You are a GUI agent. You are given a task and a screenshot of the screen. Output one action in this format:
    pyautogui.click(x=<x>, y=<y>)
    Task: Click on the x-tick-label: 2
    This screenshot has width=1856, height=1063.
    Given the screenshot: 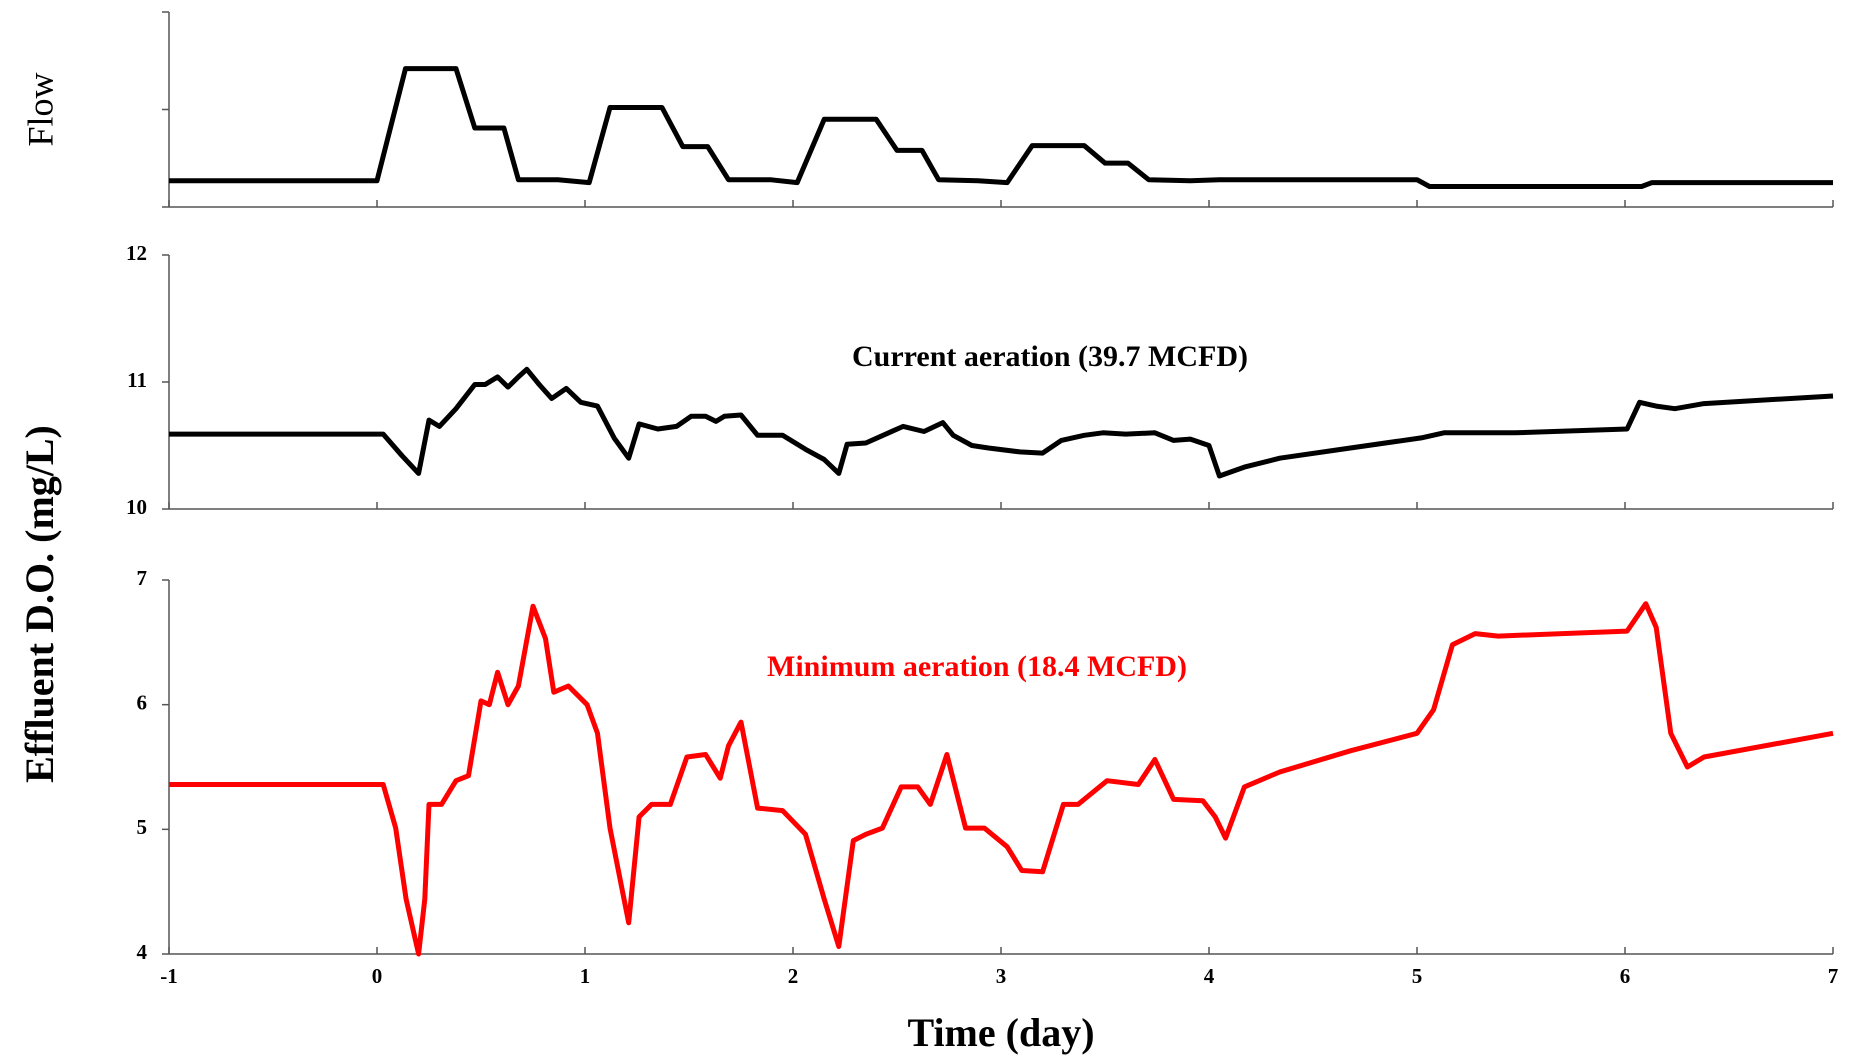 What is the action you would take?
    pyautogui.click(x=793, y=976)
    